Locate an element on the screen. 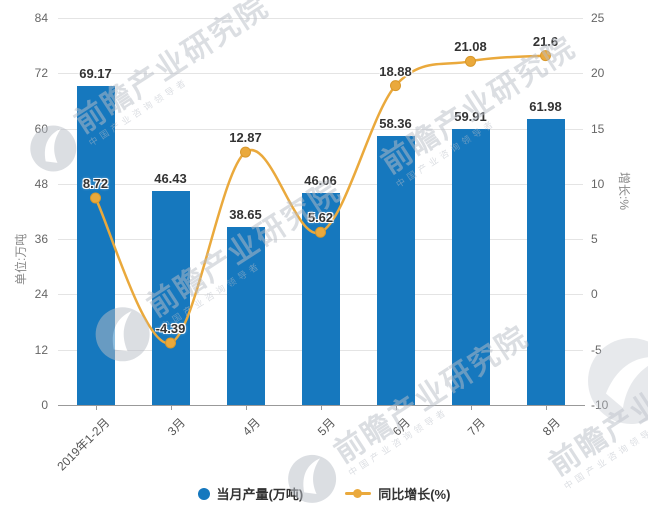 This screenshot has width=648, height=510. line-value-label: 21.08 is located at coordinates (470, 47).